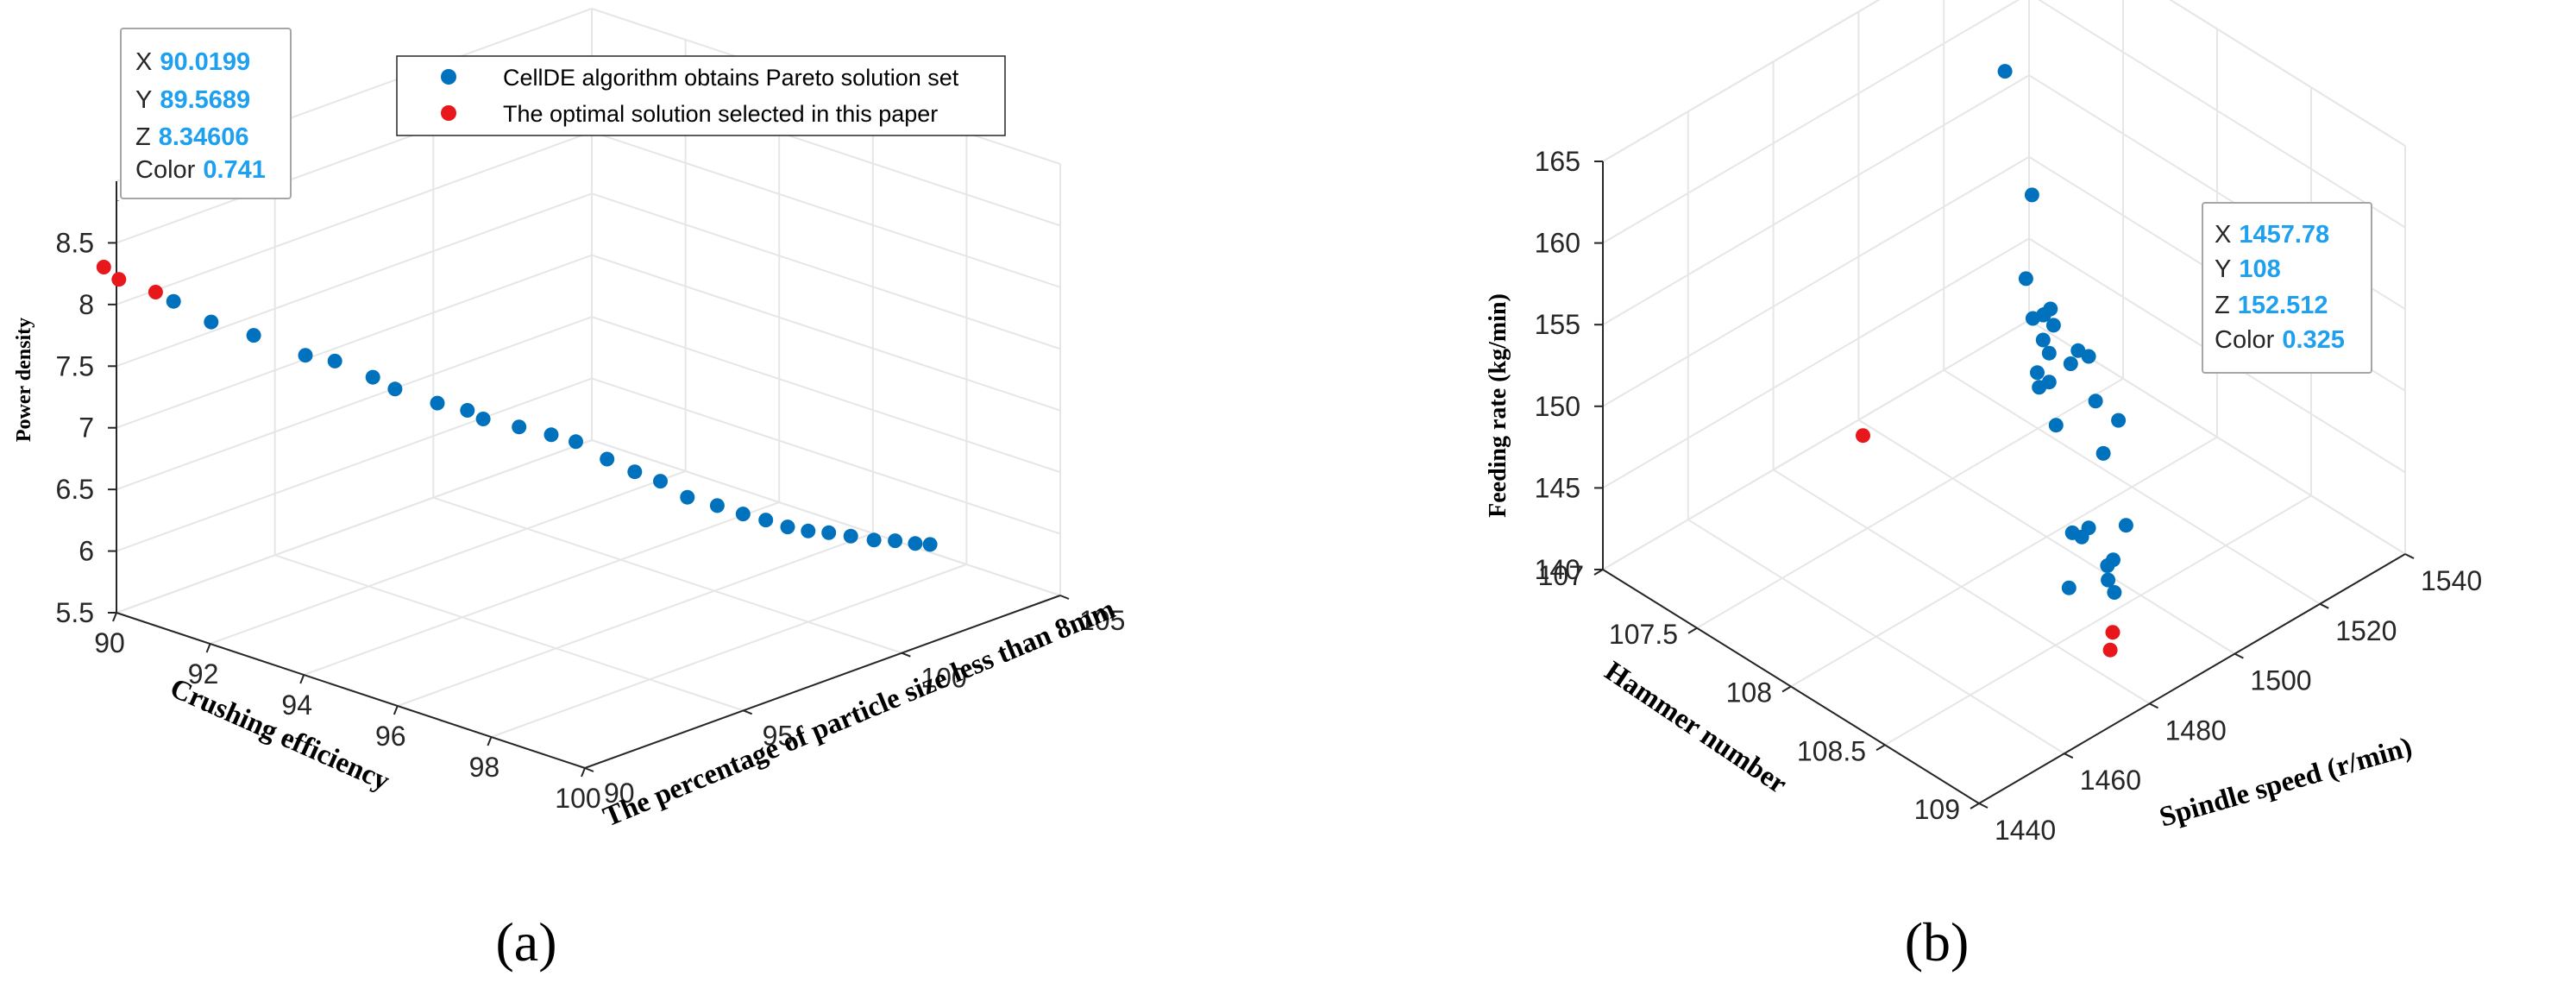 Image resolution: width=2576 pixels, height=995 pixels. Describe the element at coordinates (701, 95) in the screenshot. I see `legend-box` at that location.